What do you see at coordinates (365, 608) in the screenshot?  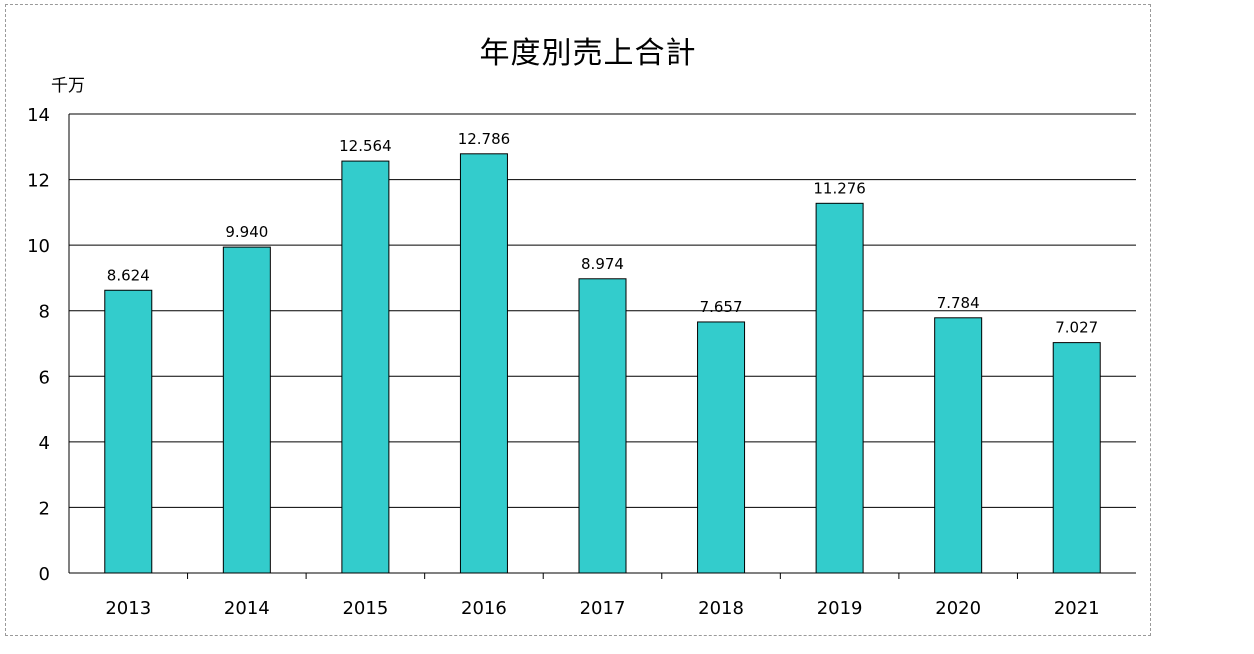 I see `x-tick-label-2015: 2015` at bounding box center [365, 608].